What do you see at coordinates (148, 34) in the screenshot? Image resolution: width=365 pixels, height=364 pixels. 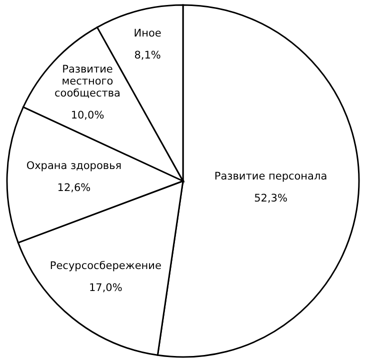 I see `slice-label: Иное` at bounding box center [148, 34].